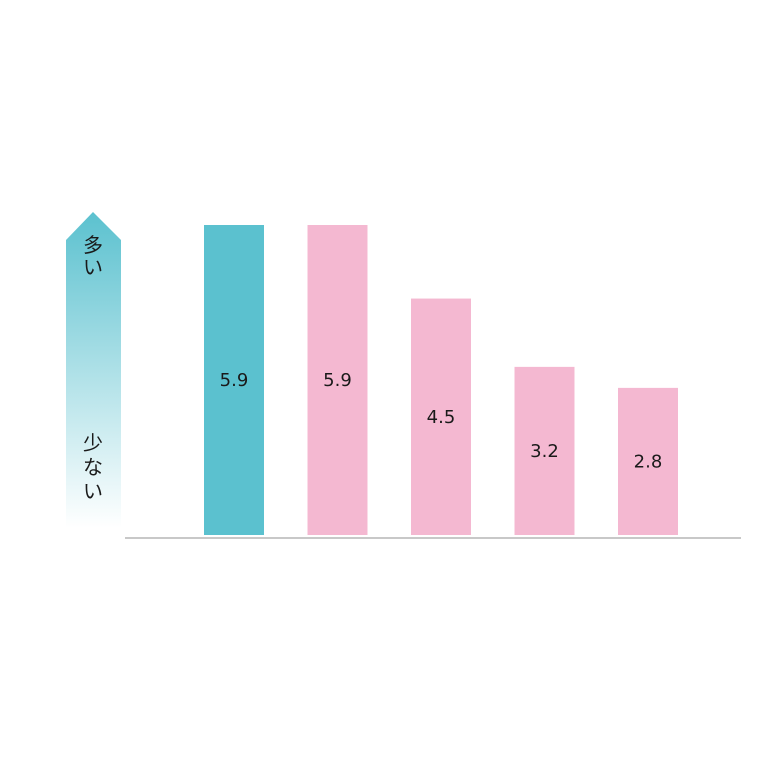  I want to click on scale-bottom-label: 少ない, so click(93, 467).